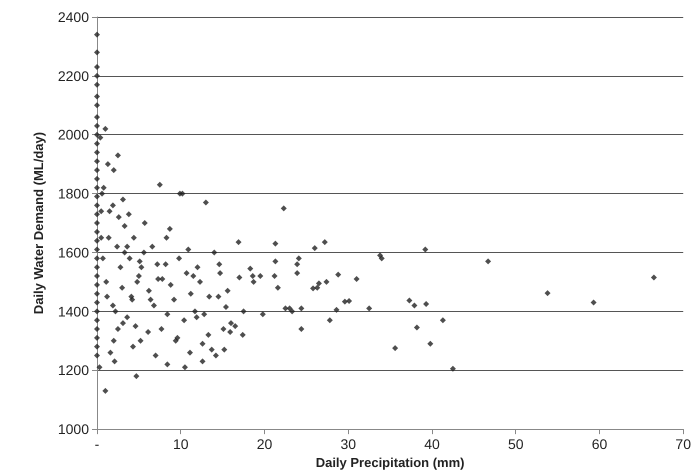 The height and width of the screenshot is (474, 694). What do you see at coordinates (683, 444) in the screenshot?
I see `x-tick-label: 70` at bounding box center [683, 444].